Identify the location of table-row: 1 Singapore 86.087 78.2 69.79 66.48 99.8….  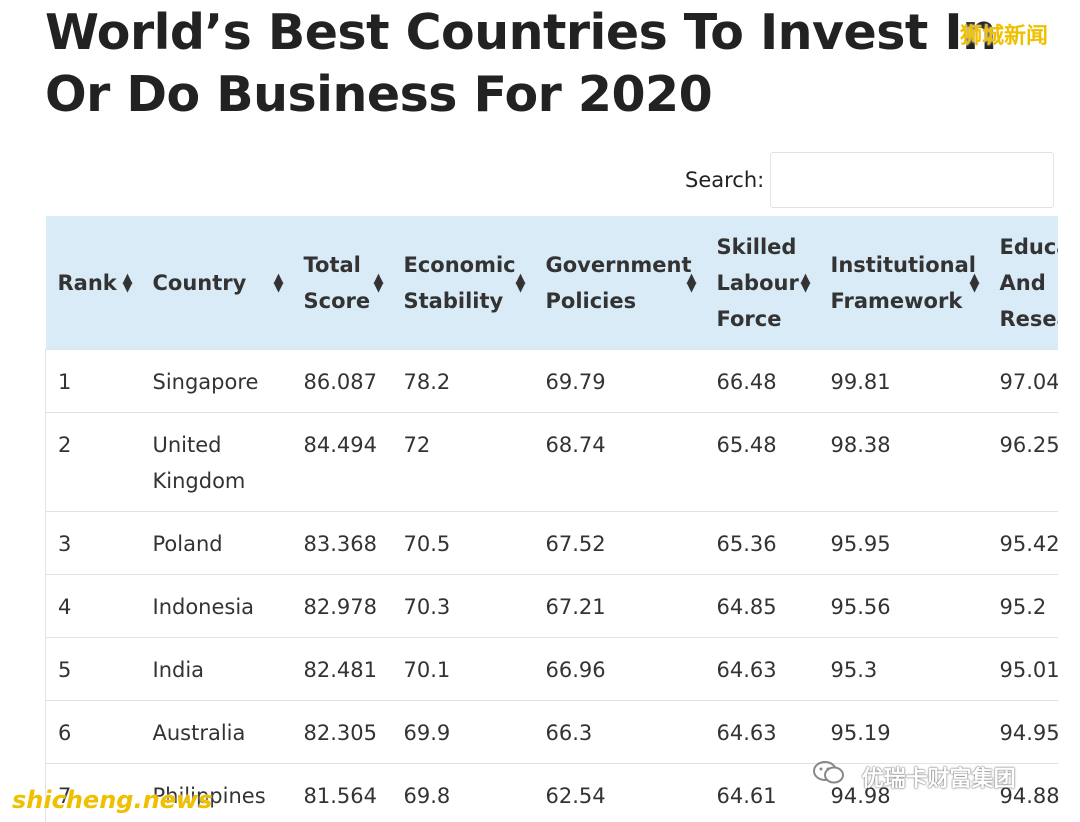
(551, 381).